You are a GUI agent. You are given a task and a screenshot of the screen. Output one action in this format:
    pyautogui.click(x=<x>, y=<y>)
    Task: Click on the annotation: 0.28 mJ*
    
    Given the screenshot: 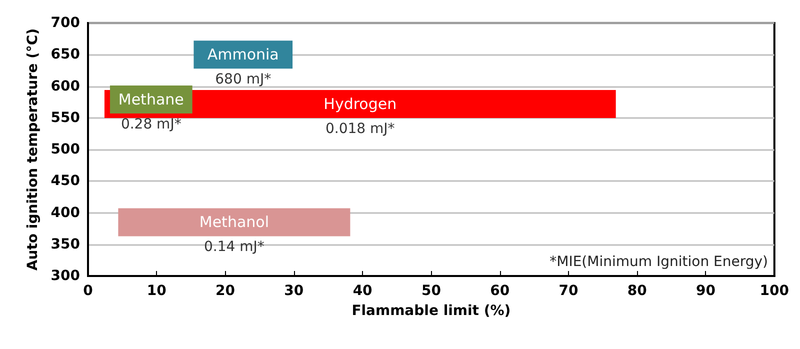 What is the action you would take?
    pyautogui.click(x=151, y=124)
    